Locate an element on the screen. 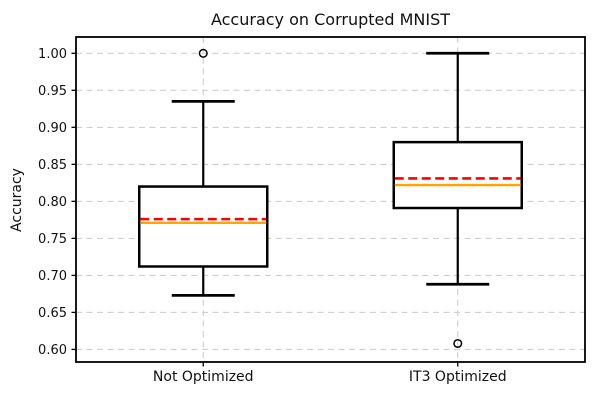 The image size is (600, 400). x-tick-label: Not Optimized is located at coordinates (203, 377).